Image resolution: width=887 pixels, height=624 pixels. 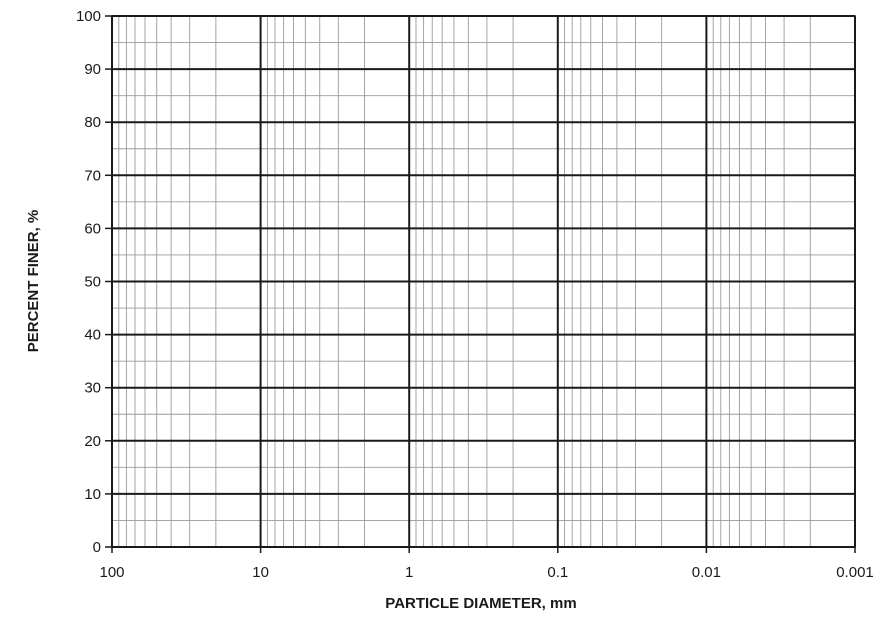 I want to click on x-axis-title: PARTICLE DIAMETER, mm, so click(x=480, y=603).